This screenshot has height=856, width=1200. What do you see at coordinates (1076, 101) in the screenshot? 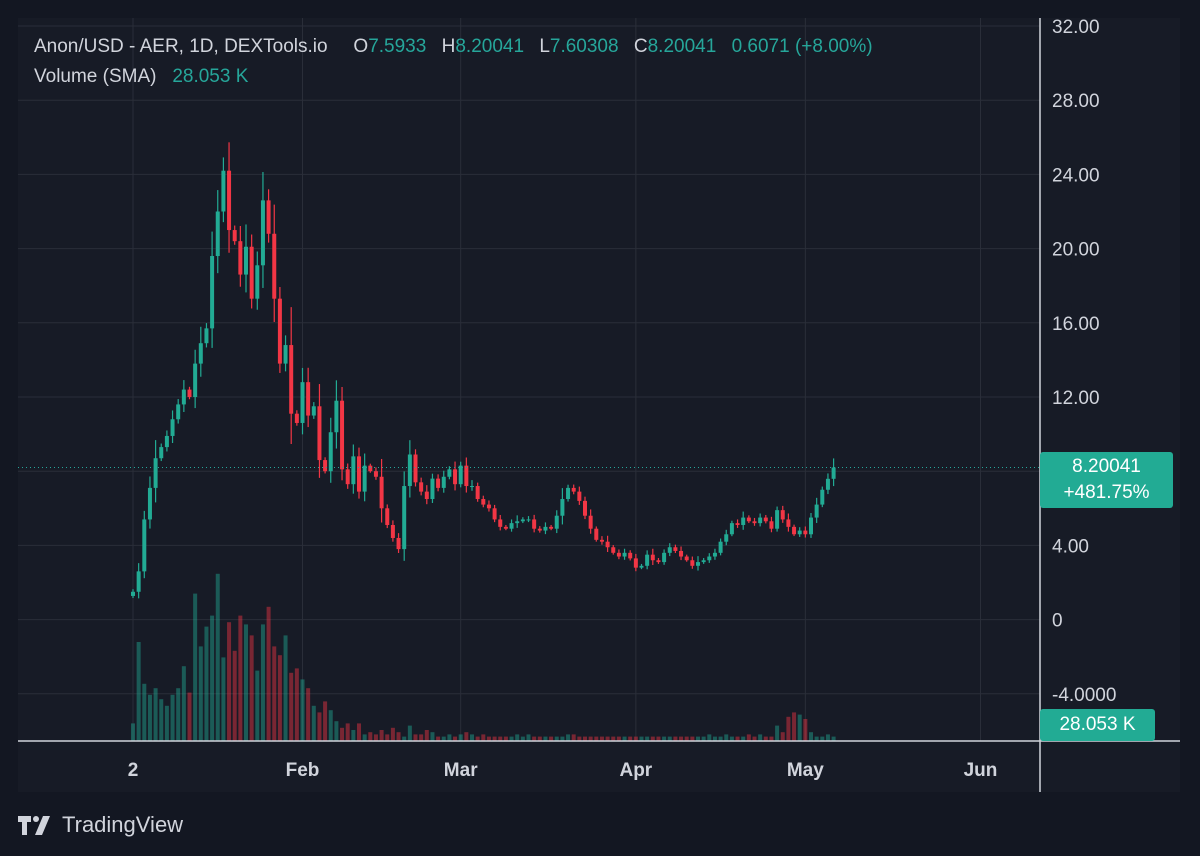
I see `y-tick-label: 28.00` at bounding box center [1076, 101].